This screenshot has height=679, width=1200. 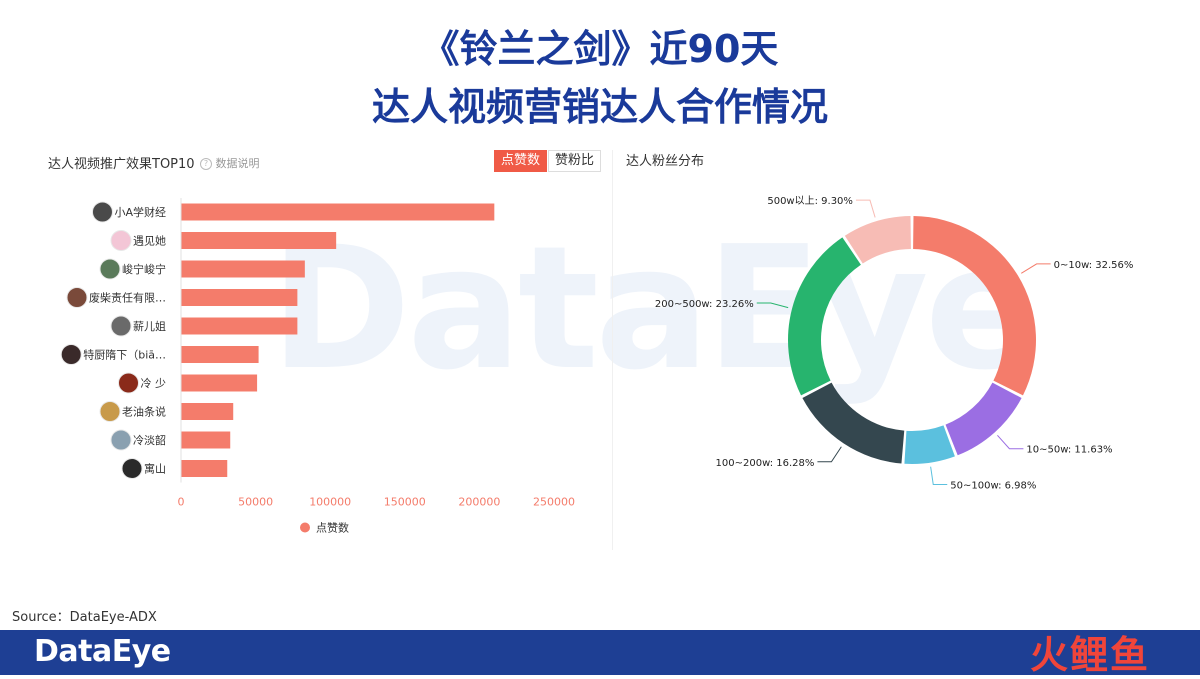 What do you see at coordinates (405, 502) in the screenshot?
I see `x-tick-label: 150000` at bounding box center [405, 502].